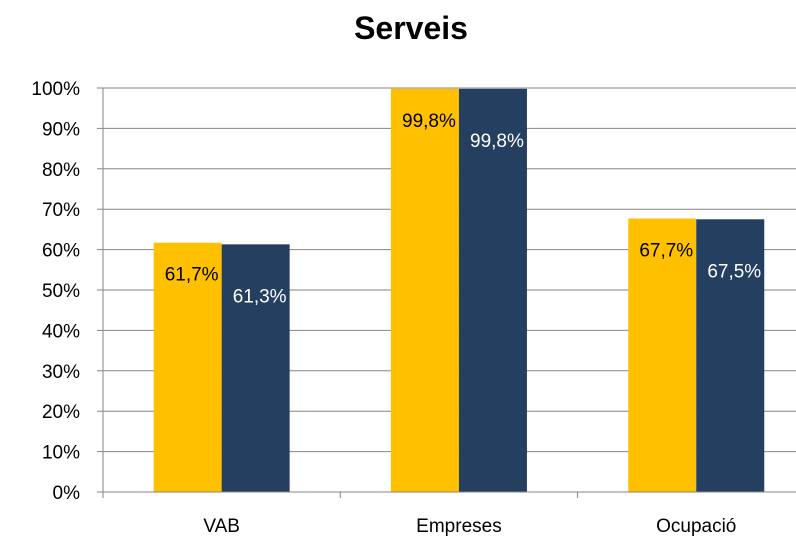 The width and height of the screenshot is (796, 544). What do you see at coordinates (662, 355) in the screenshot?
I see `bar-ocupació-series-1` at bounding box center [662, 355].